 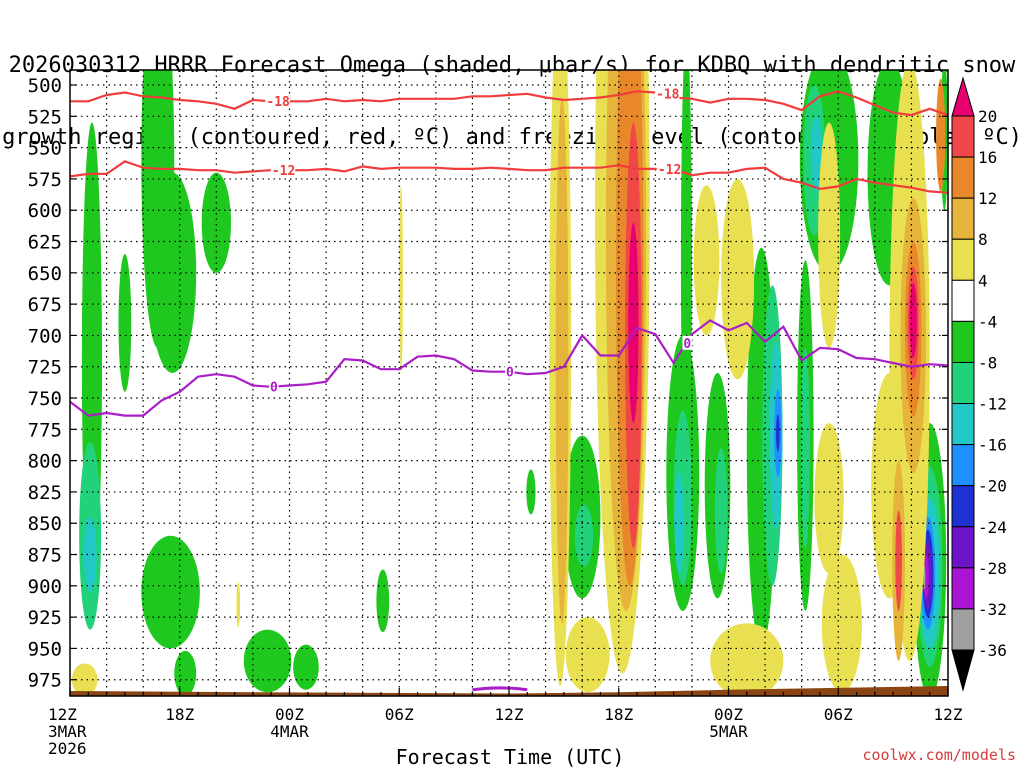 What do you see at coordinates (979, 384) in the screenshot?
I see `colorbar: 20 16 12 8 4 -4 -8 -12 -16 -20 -24 -28 -32 -36` at bounding box center [979, 384].